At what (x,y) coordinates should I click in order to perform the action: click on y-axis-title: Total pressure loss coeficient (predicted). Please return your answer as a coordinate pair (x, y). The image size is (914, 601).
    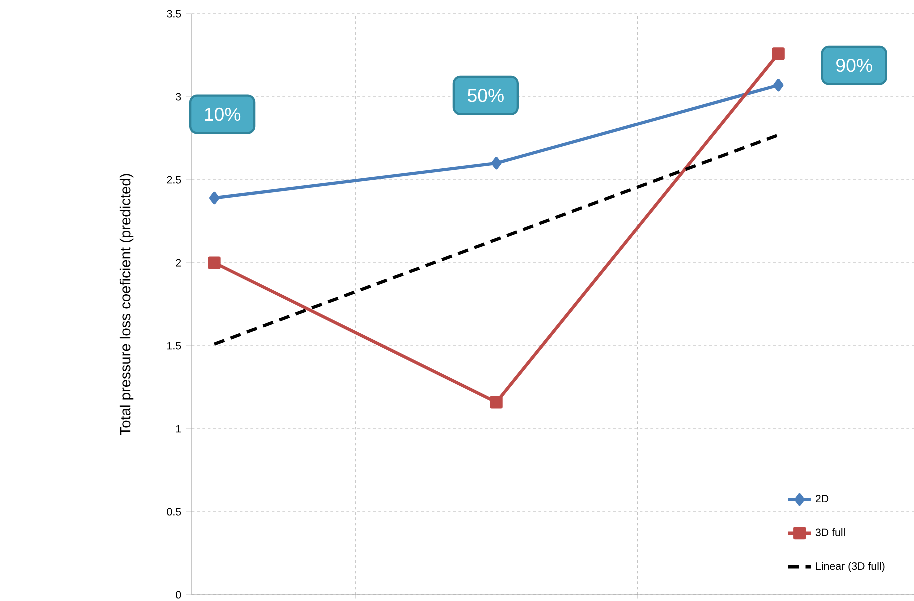
    Looking at the image, I should click on (127, 305).